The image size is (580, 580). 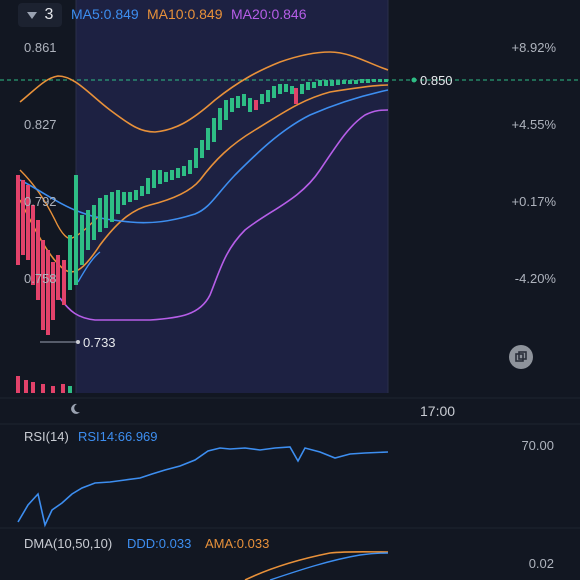 What do you see at coordinates (533, 201) in the screenshot?
I see `percent-level-3: +0.17%` at bounding box center [533, 201].